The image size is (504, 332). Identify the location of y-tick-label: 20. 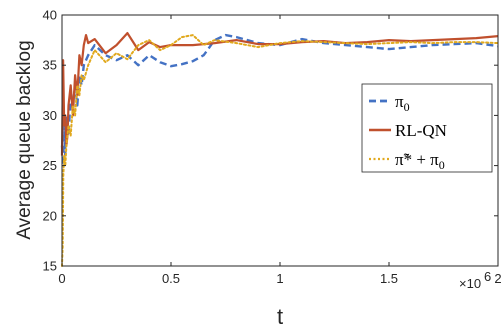
(50, 215).